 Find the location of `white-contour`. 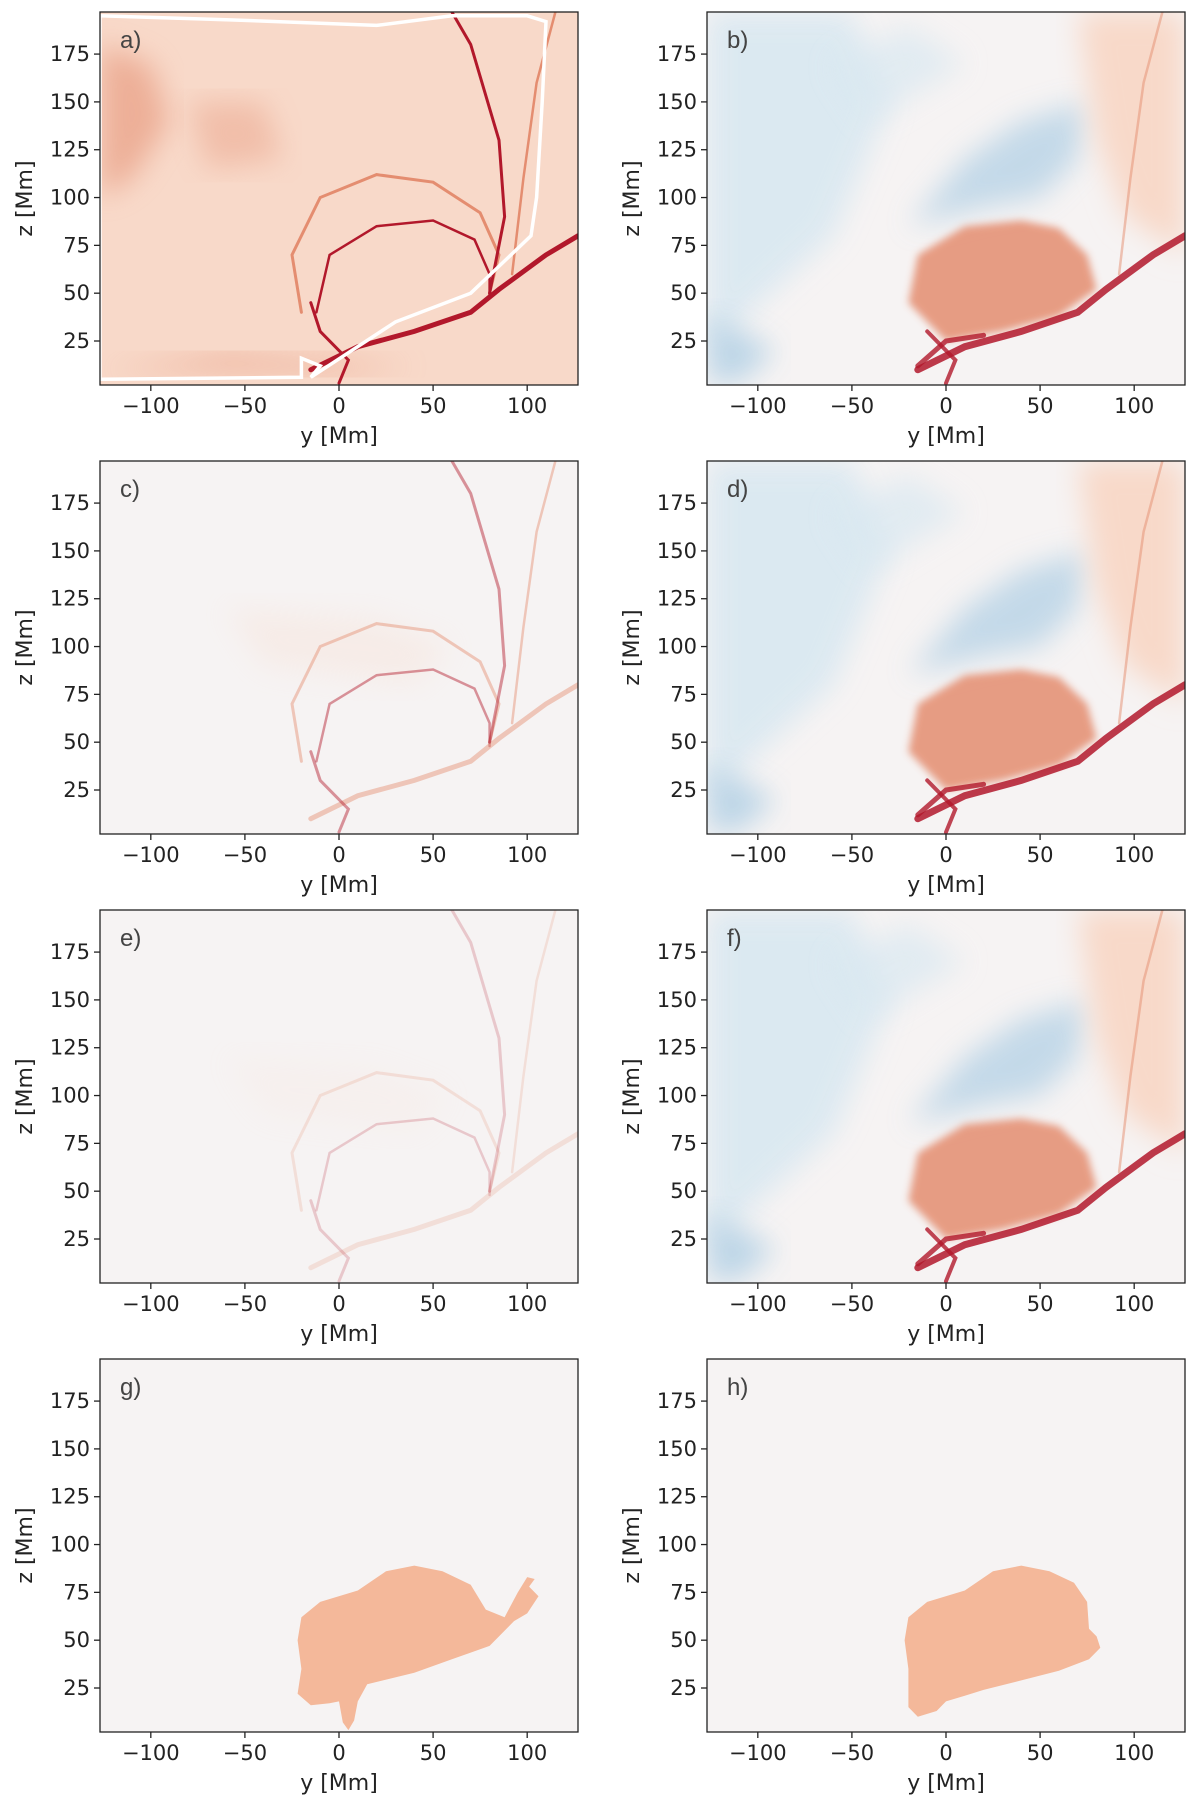

white-contour is located at coordinates (324, 198).